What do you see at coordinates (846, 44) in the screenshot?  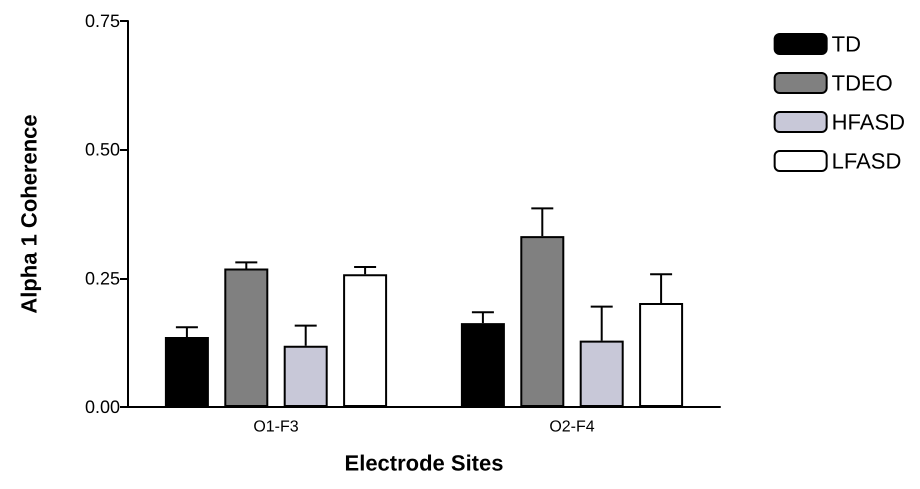 I see `legend-label: TD` at bounding box center [846, 44].